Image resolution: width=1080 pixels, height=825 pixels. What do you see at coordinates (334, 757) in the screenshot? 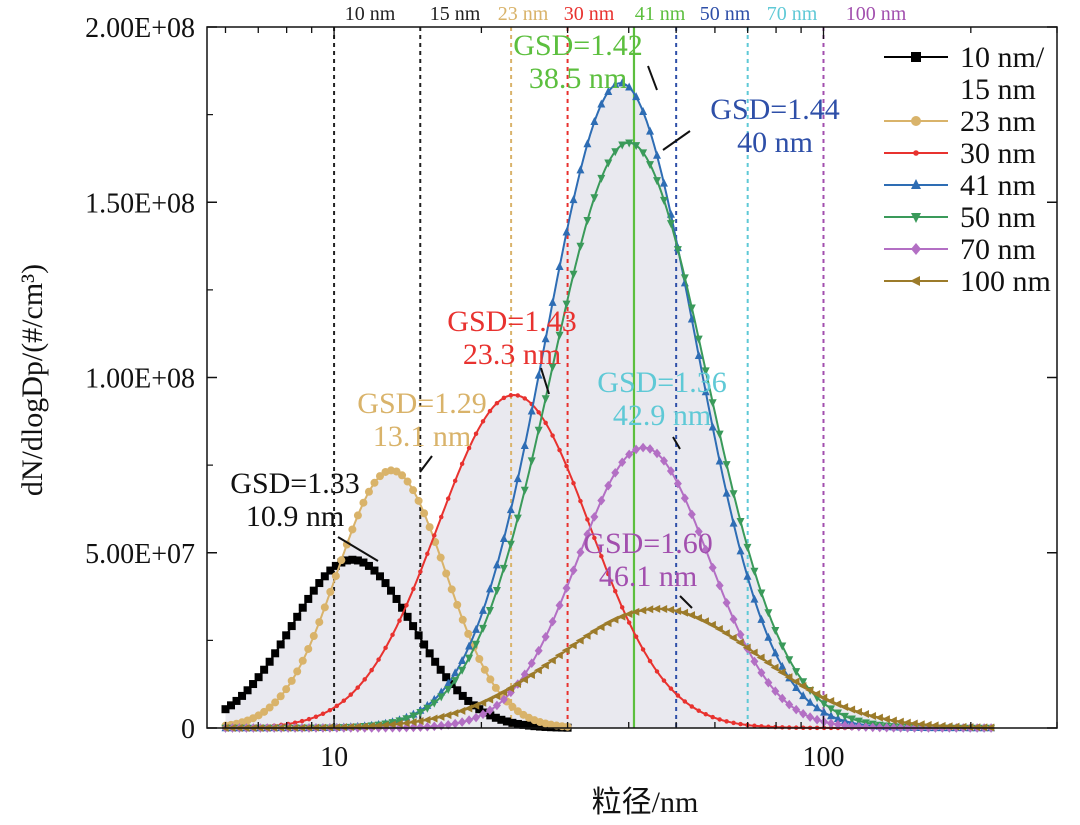
I see `x-tick-label: 10` at bounding box center [334, 757].